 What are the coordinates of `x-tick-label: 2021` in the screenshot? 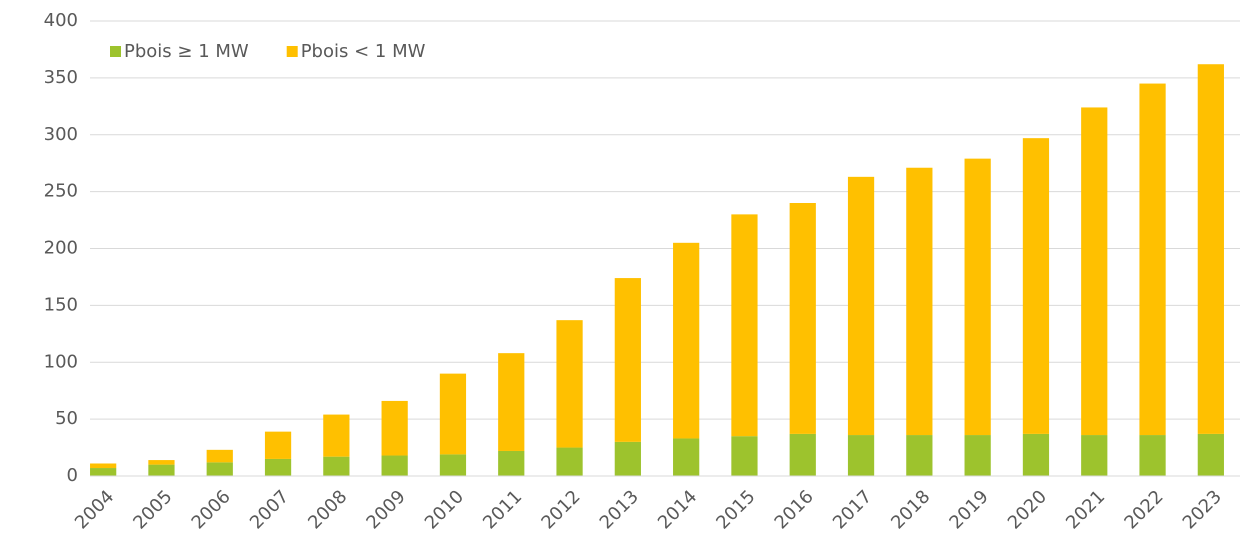 It's located at (1085, 509).